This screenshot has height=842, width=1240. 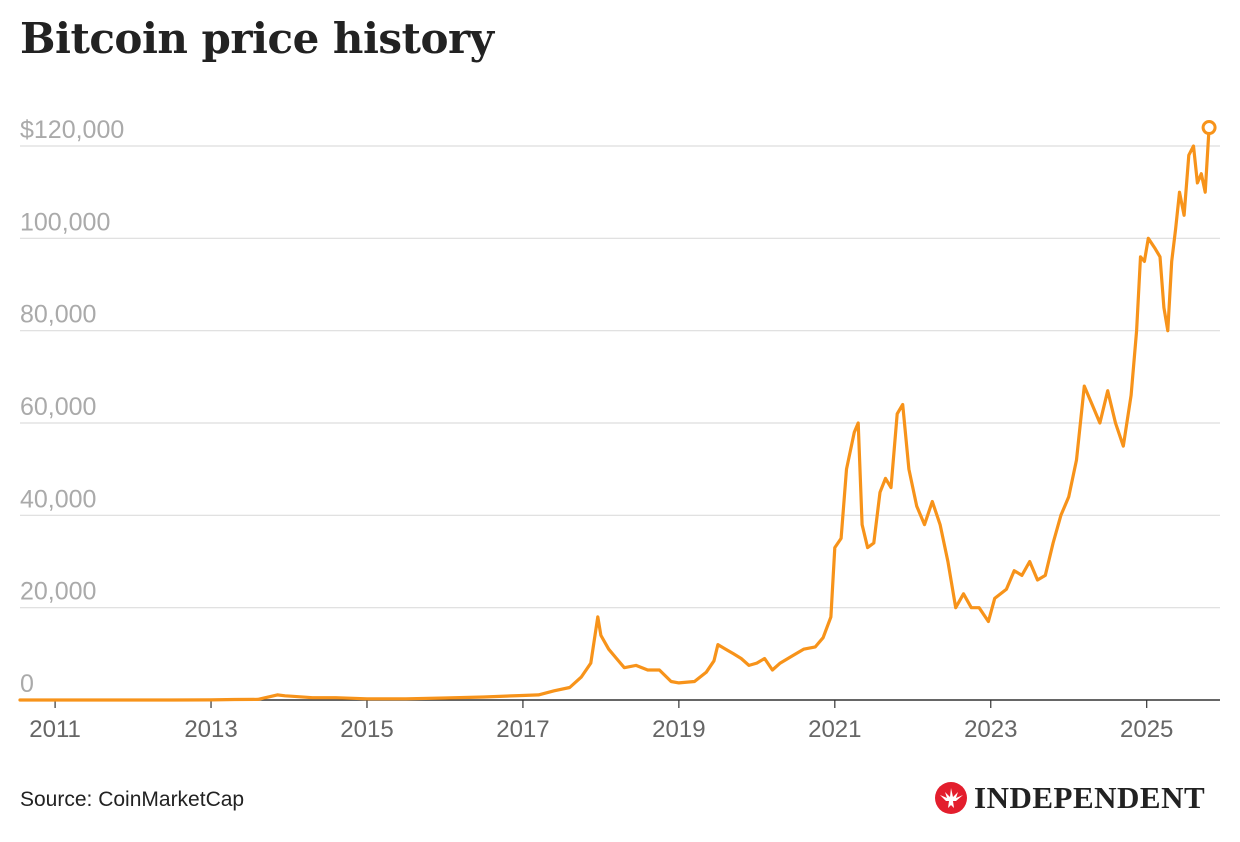 What do you see at coordinates (132, 799) in the screenshot?
I see `source-note: Source: CoinMarketCap` at bounding box center [132, 799].